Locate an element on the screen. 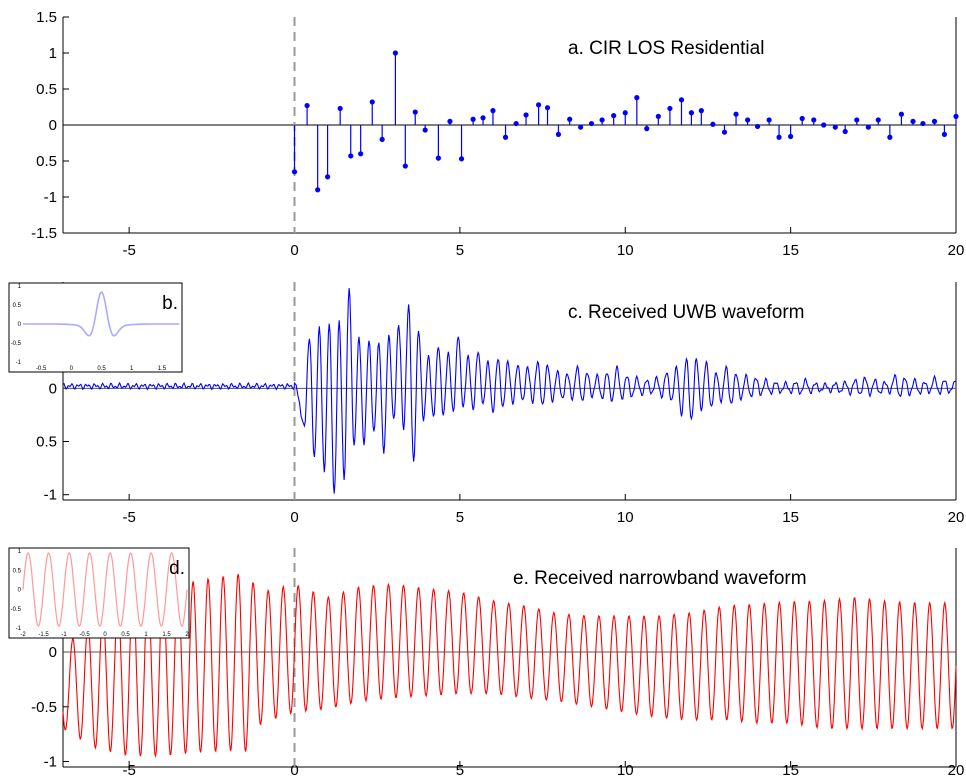 The image size is (966, 782). x-tick-label: 15 is located at coordinates (790, 517).